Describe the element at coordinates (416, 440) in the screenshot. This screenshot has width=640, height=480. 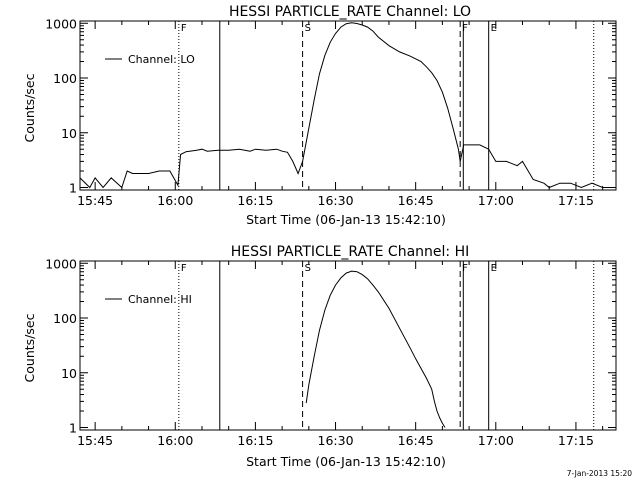
I see `hi-x-tick-label-4: 16:45` at that location.